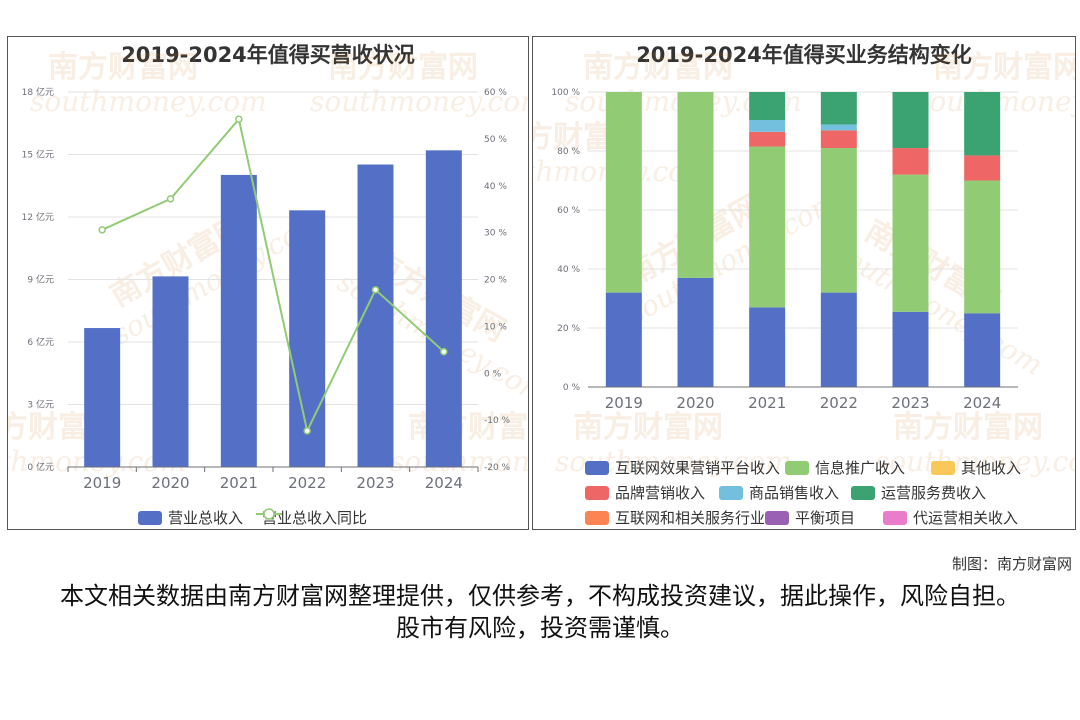  I want to click on y2-tick-label: 50 %, so click(495, 140).